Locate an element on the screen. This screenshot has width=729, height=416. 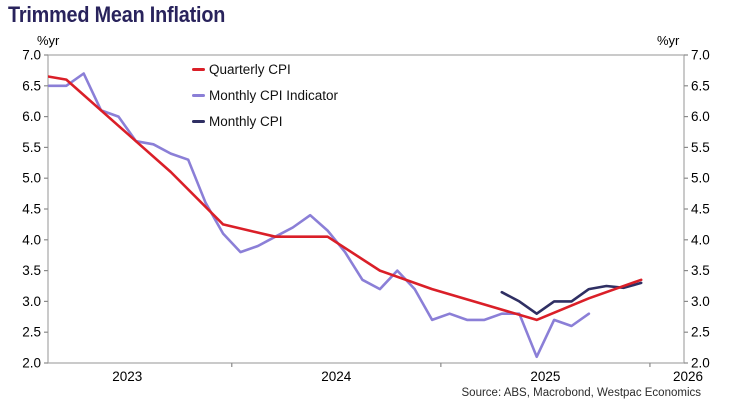
legend-item-monthly-cpi-indicator: Monthly CPI Indicator is located at coordinates (265, 95).